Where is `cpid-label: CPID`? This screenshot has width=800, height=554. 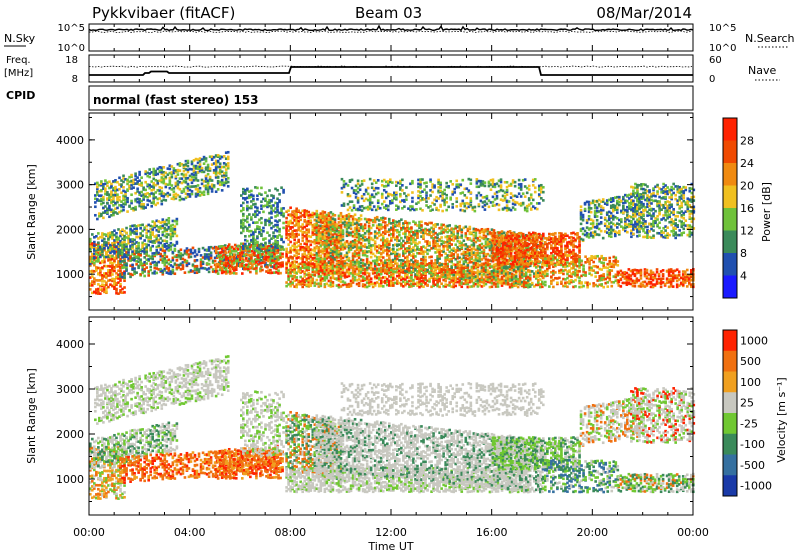
cpid-label: CPID is located at coordinates (20, 95).